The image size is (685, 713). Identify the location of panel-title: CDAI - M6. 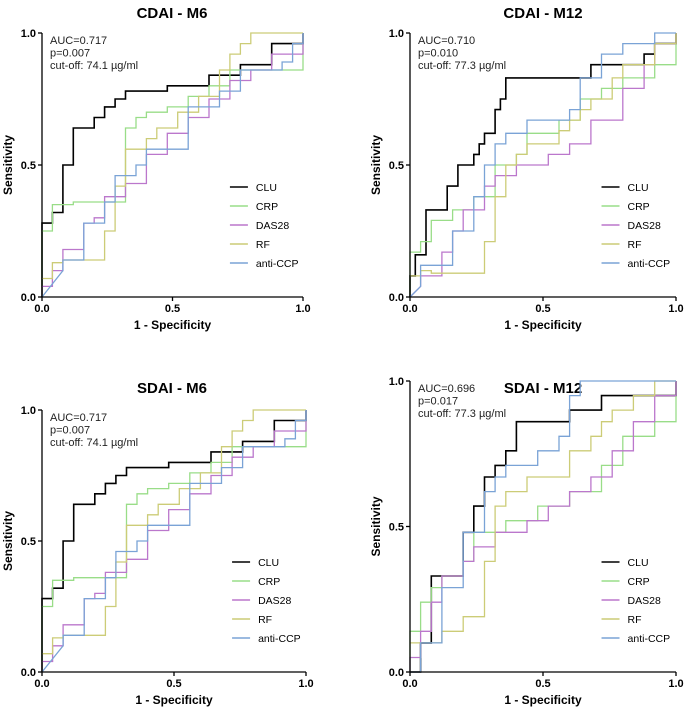
(172, 13).